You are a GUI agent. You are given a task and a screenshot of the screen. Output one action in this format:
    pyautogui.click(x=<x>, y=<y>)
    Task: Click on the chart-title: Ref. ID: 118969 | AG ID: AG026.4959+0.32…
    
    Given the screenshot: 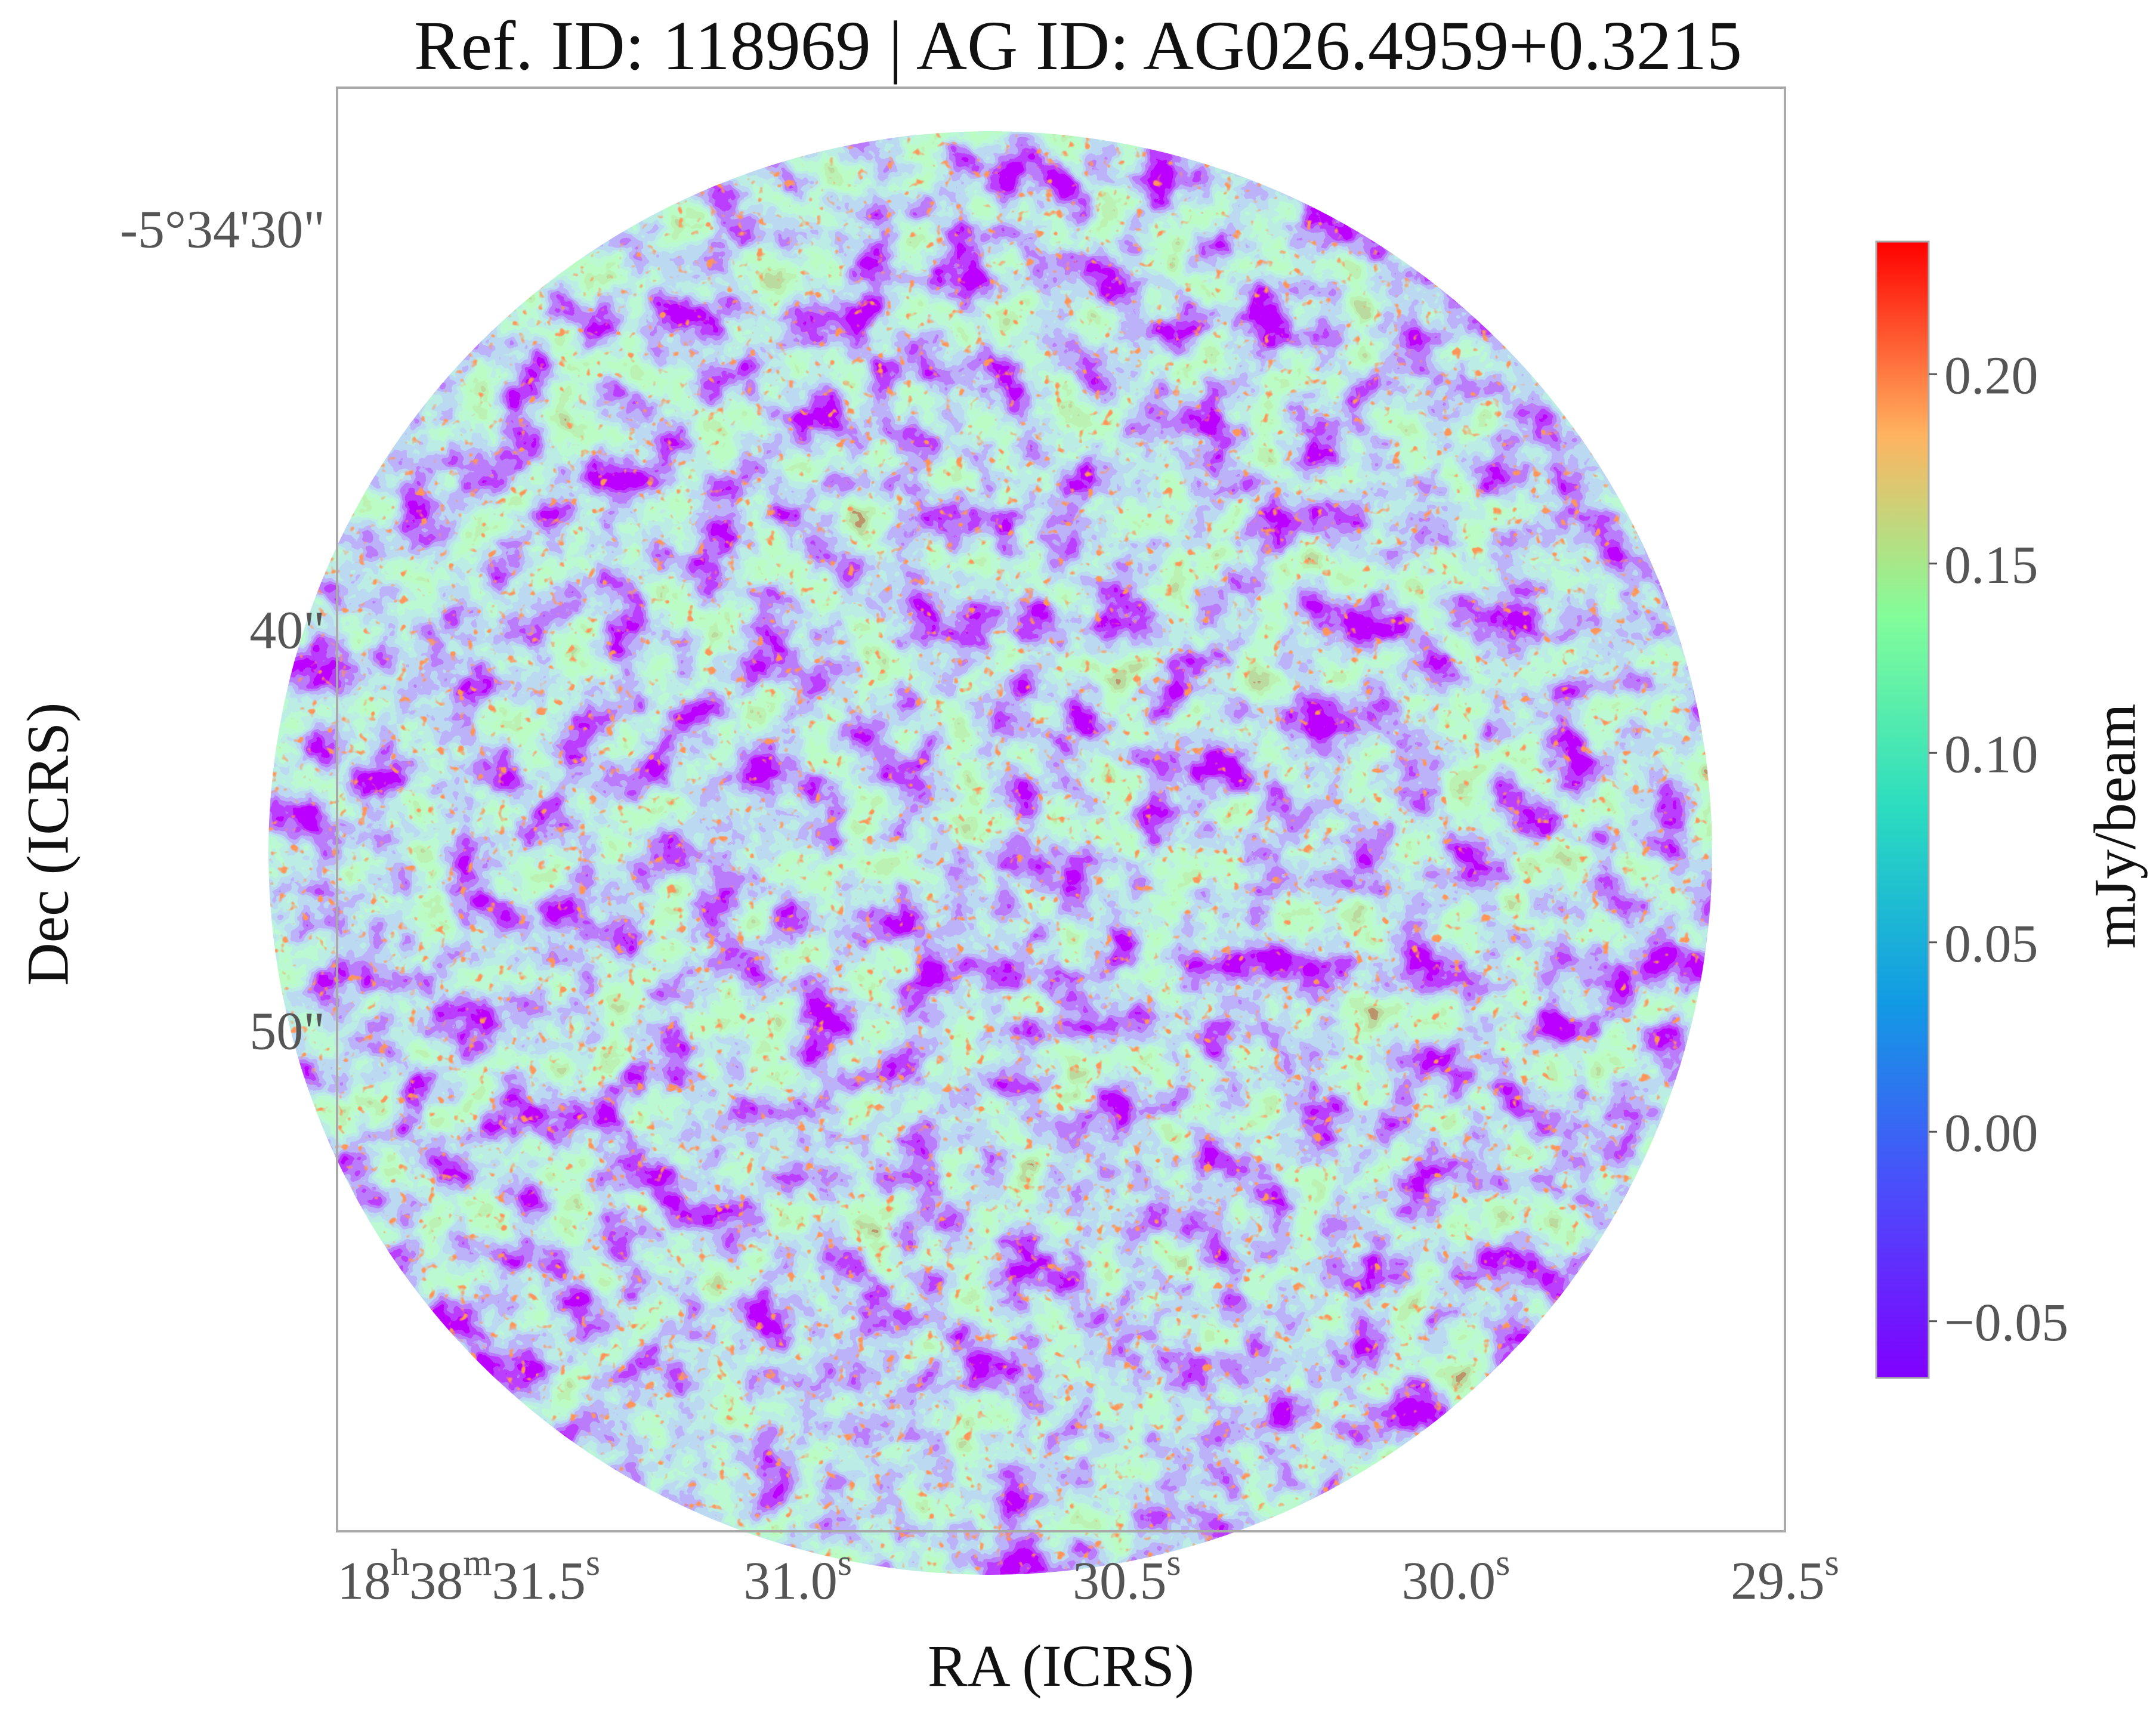 What is the action you would take?
    pyautogui.click(x=1078, y=46)
    